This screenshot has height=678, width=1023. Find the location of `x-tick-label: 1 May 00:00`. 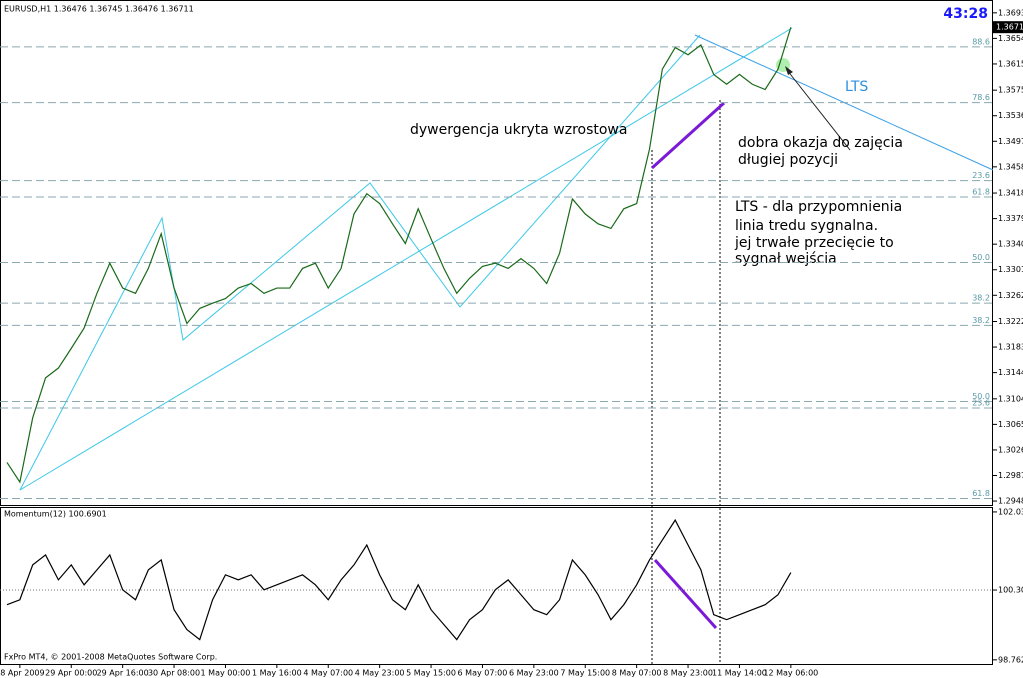

x-tick-label: 1 May 00:00 is located at coordinates (226, 673).